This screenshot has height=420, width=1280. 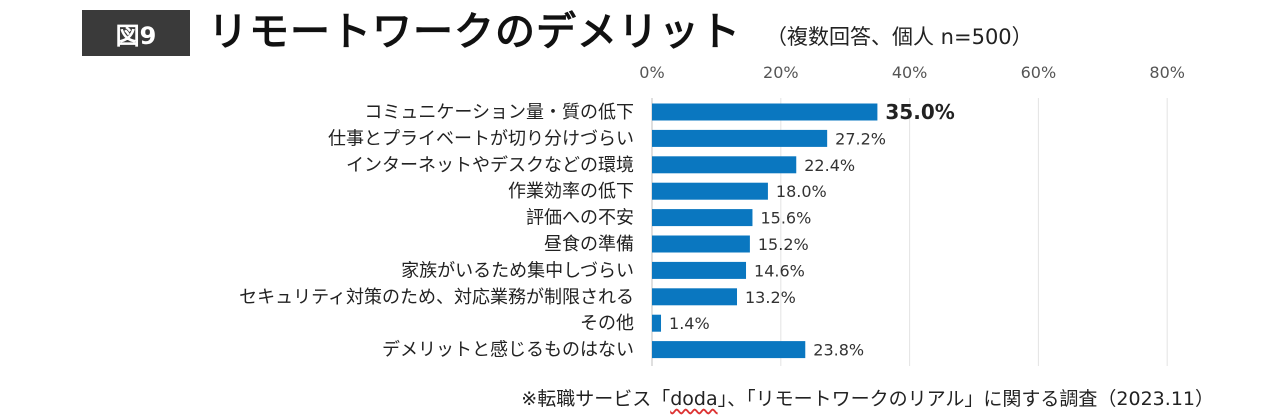 What do you see at coordinates (829, 165) in the screenshot?
I see `value-label: 22.4%` at bounding box center [829, 165].